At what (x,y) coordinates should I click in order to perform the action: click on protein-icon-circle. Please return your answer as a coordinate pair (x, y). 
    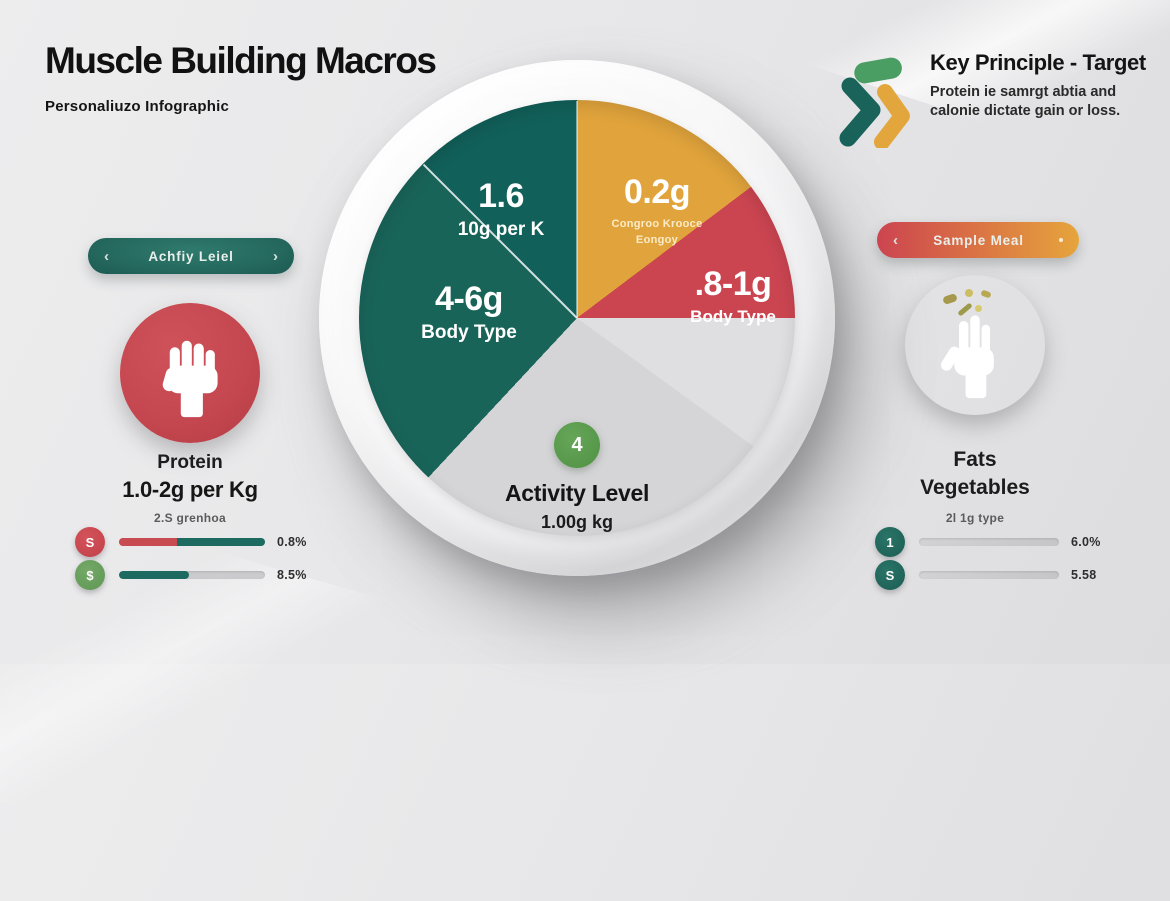
    Looking at the image, I should click on (190, 373).